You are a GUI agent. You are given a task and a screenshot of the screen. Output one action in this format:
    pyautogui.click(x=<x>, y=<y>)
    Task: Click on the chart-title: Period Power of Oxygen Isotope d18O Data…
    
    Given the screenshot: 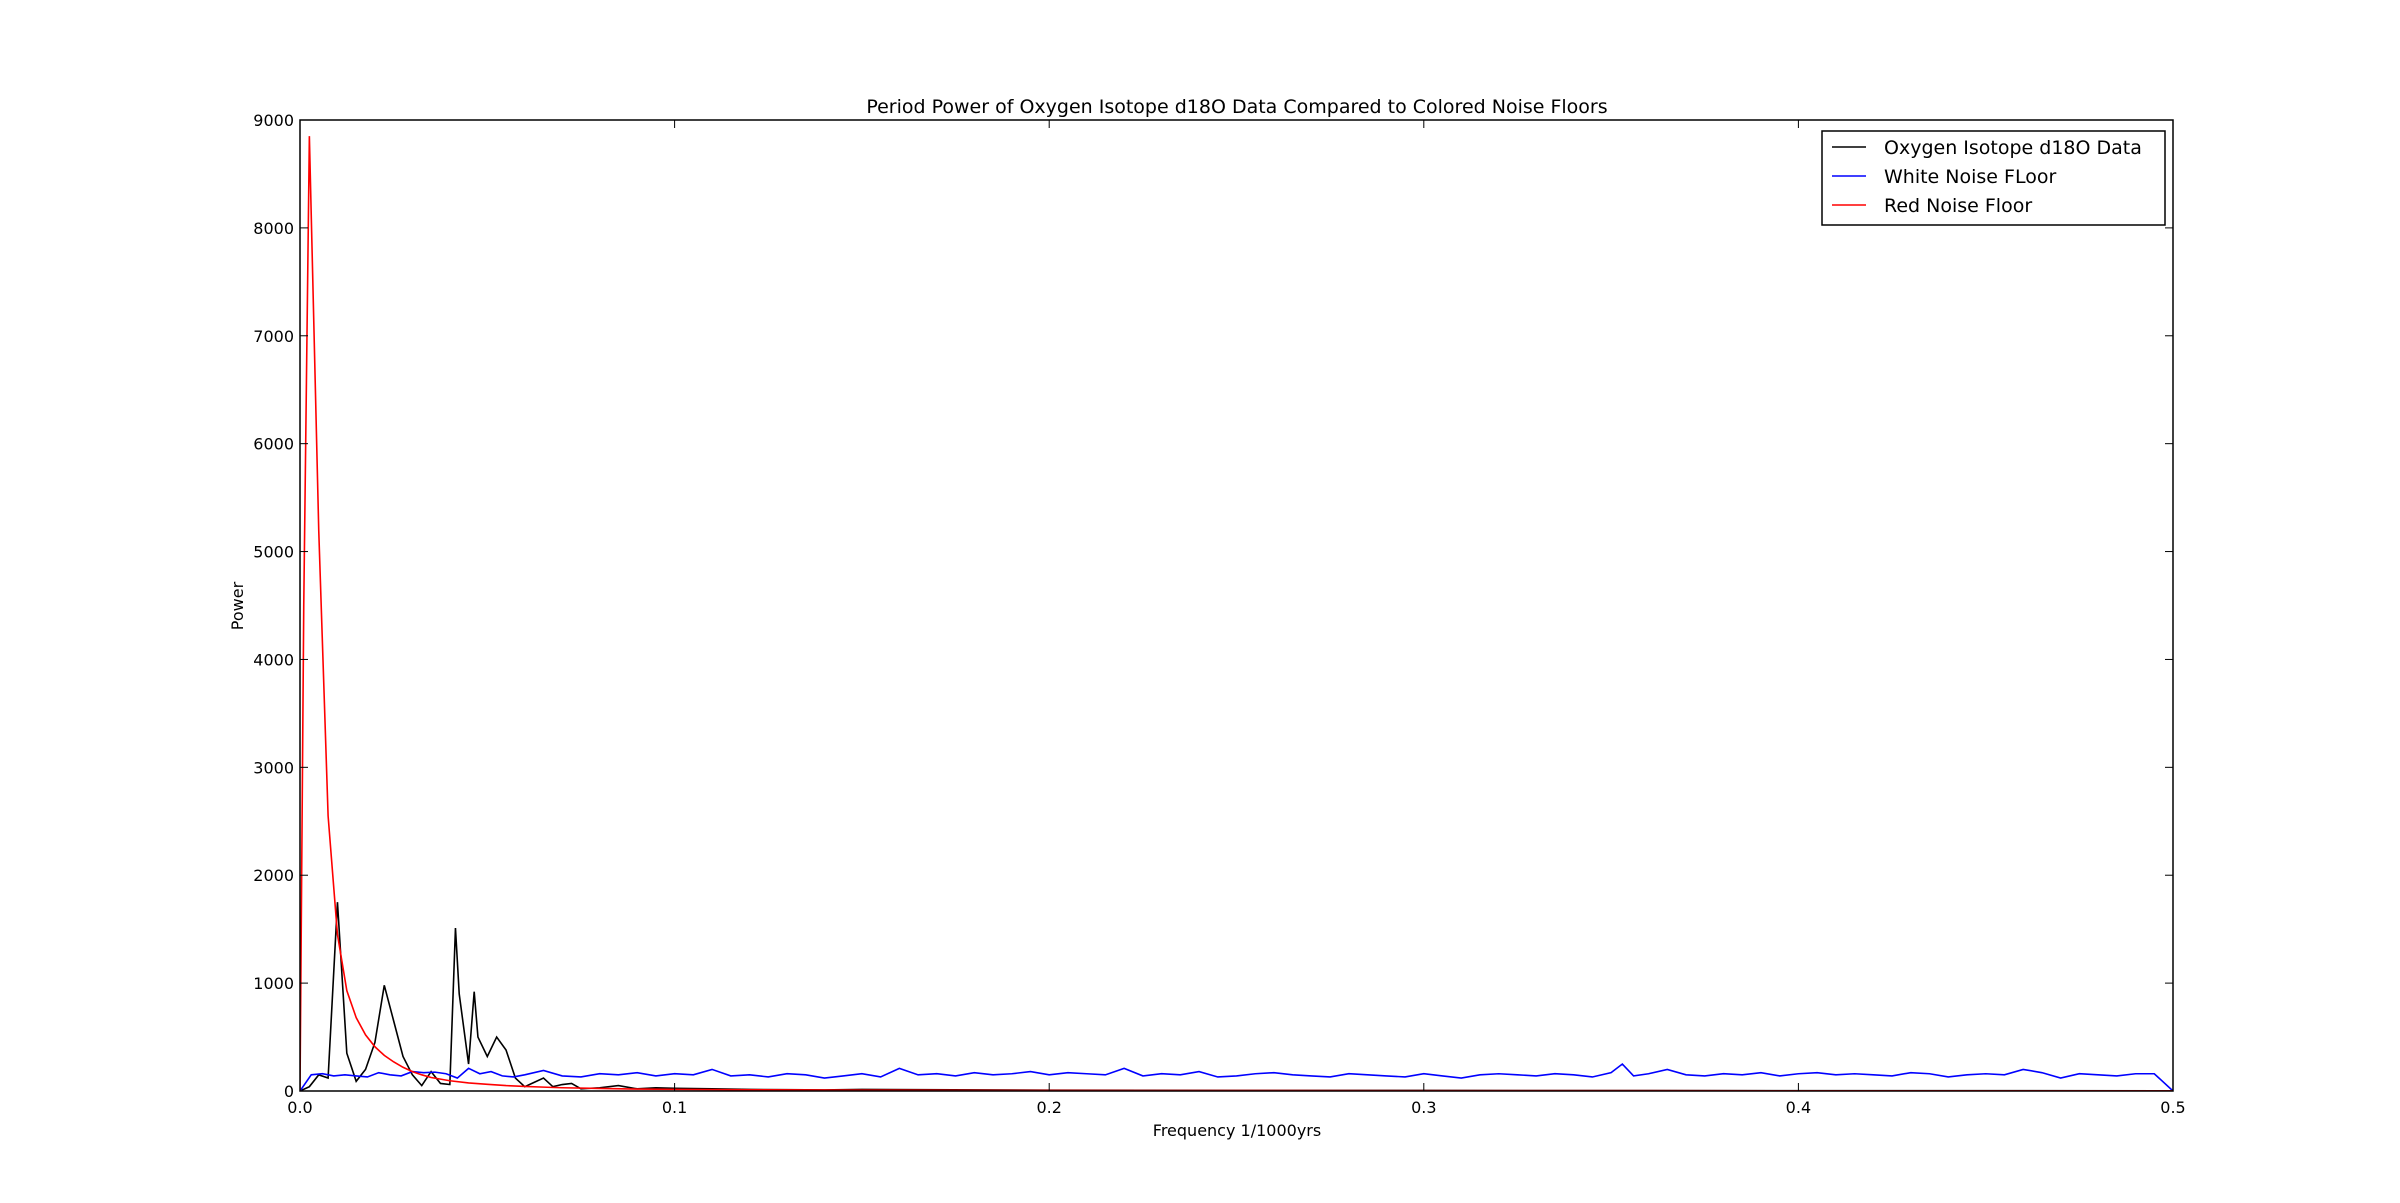 What is the action you would take?
    pyautogui.click(x=1236, y=107)
    